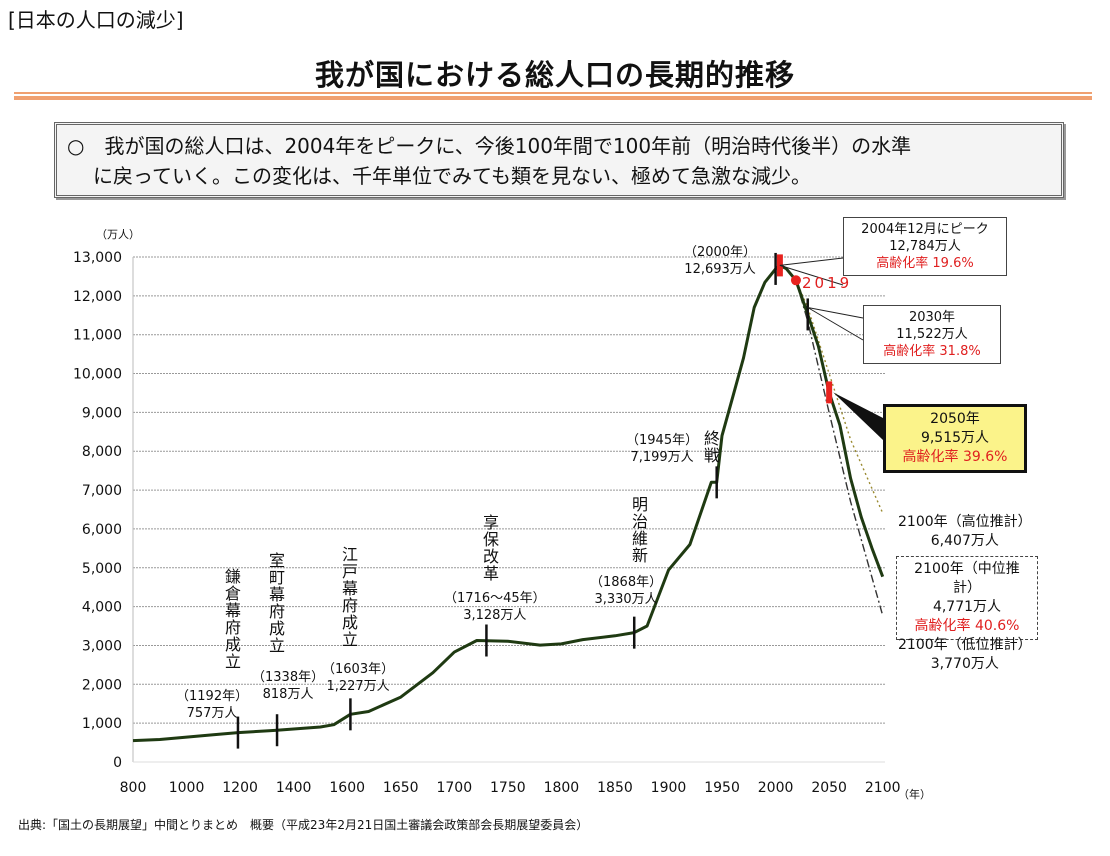 Image resolution: width=1110 pixels, height=856 pixels. What do you see at coordinates (96, 20) in the screenshot?
I see `section-label: [日本の人口の減少]` at bounding box center [96, 20].